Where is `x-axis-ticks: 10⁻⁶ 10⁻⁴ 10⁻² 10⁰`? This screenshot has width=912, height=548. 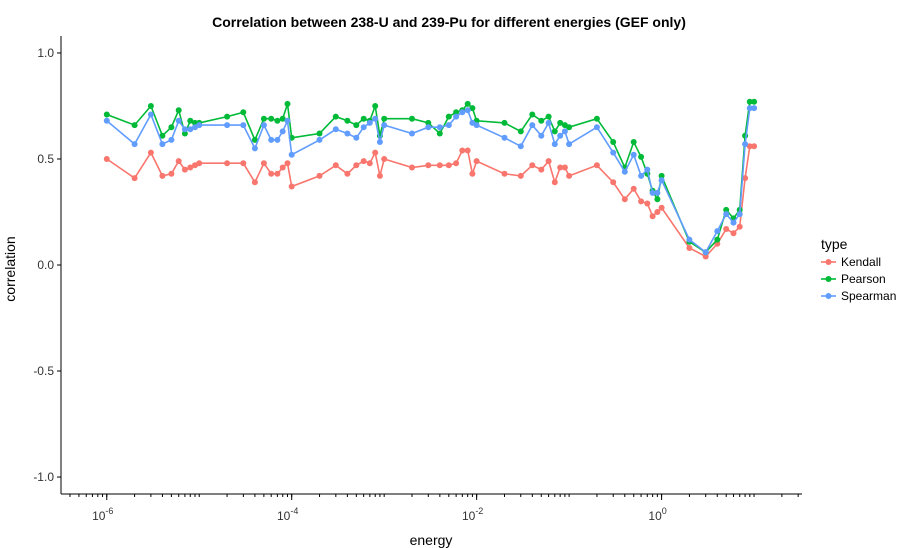
x-axis-ticks: 10⁻⁶ 10⁻⁴ 10⁻² 10⁰ is located at coordinates (434, 508).